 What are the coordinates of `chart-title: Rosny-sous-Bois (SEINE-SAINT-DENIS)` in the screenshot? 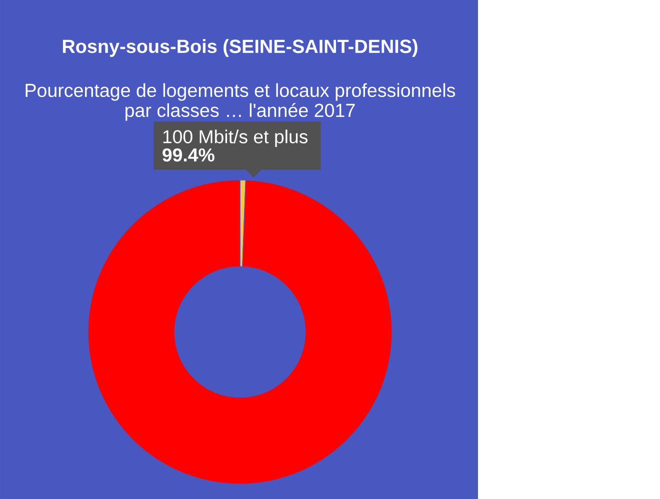 It's located at (240, 48).